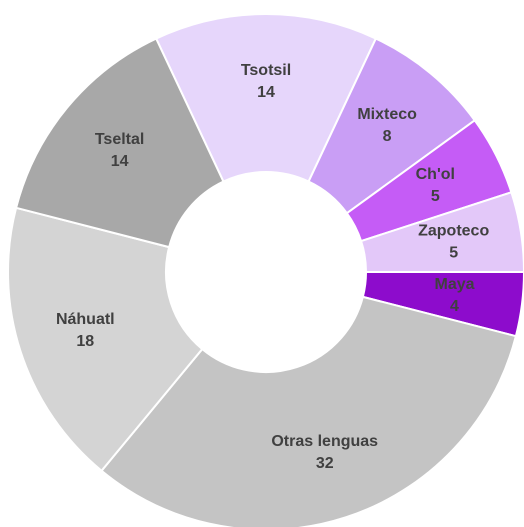  Describe the element at coordinates (387, 114) in the screenshot. I see `slice-label: Mixteco` at that location.